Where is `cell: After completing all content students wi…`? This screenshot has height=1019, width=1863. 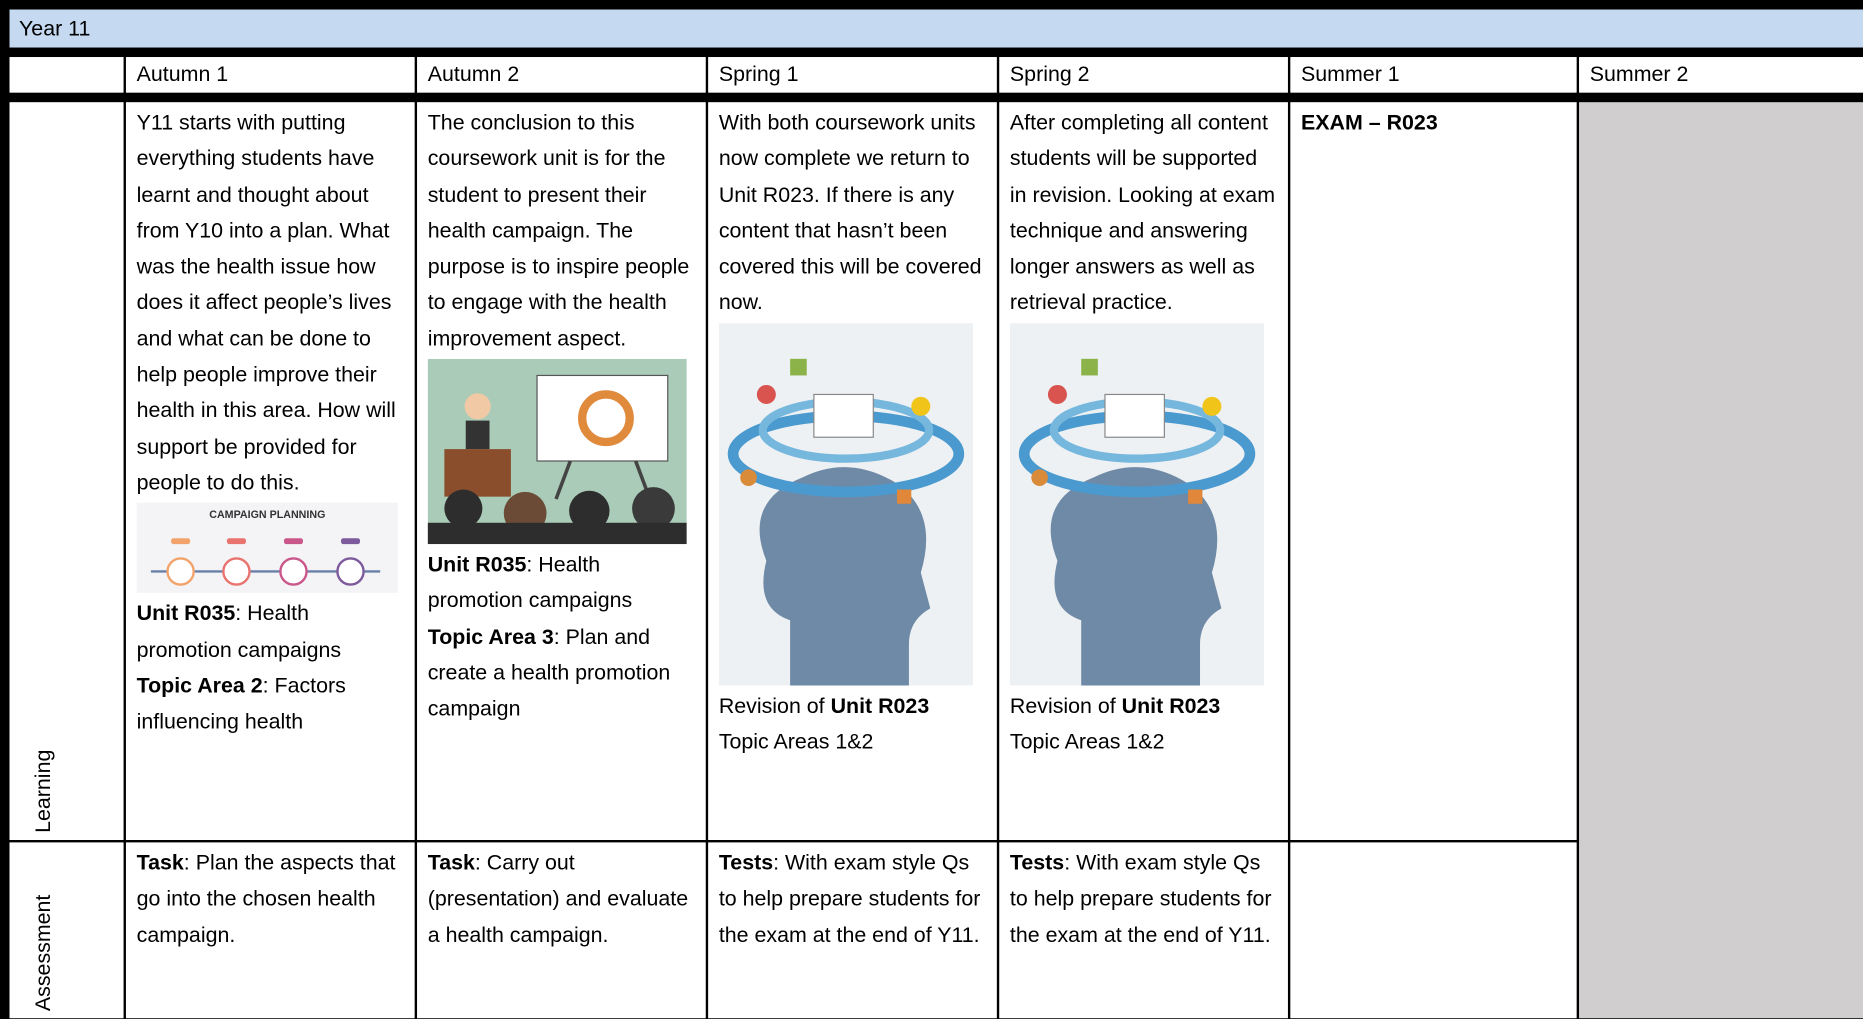
cell: After completing all content students wi… is located at coordinates (1143, 471).